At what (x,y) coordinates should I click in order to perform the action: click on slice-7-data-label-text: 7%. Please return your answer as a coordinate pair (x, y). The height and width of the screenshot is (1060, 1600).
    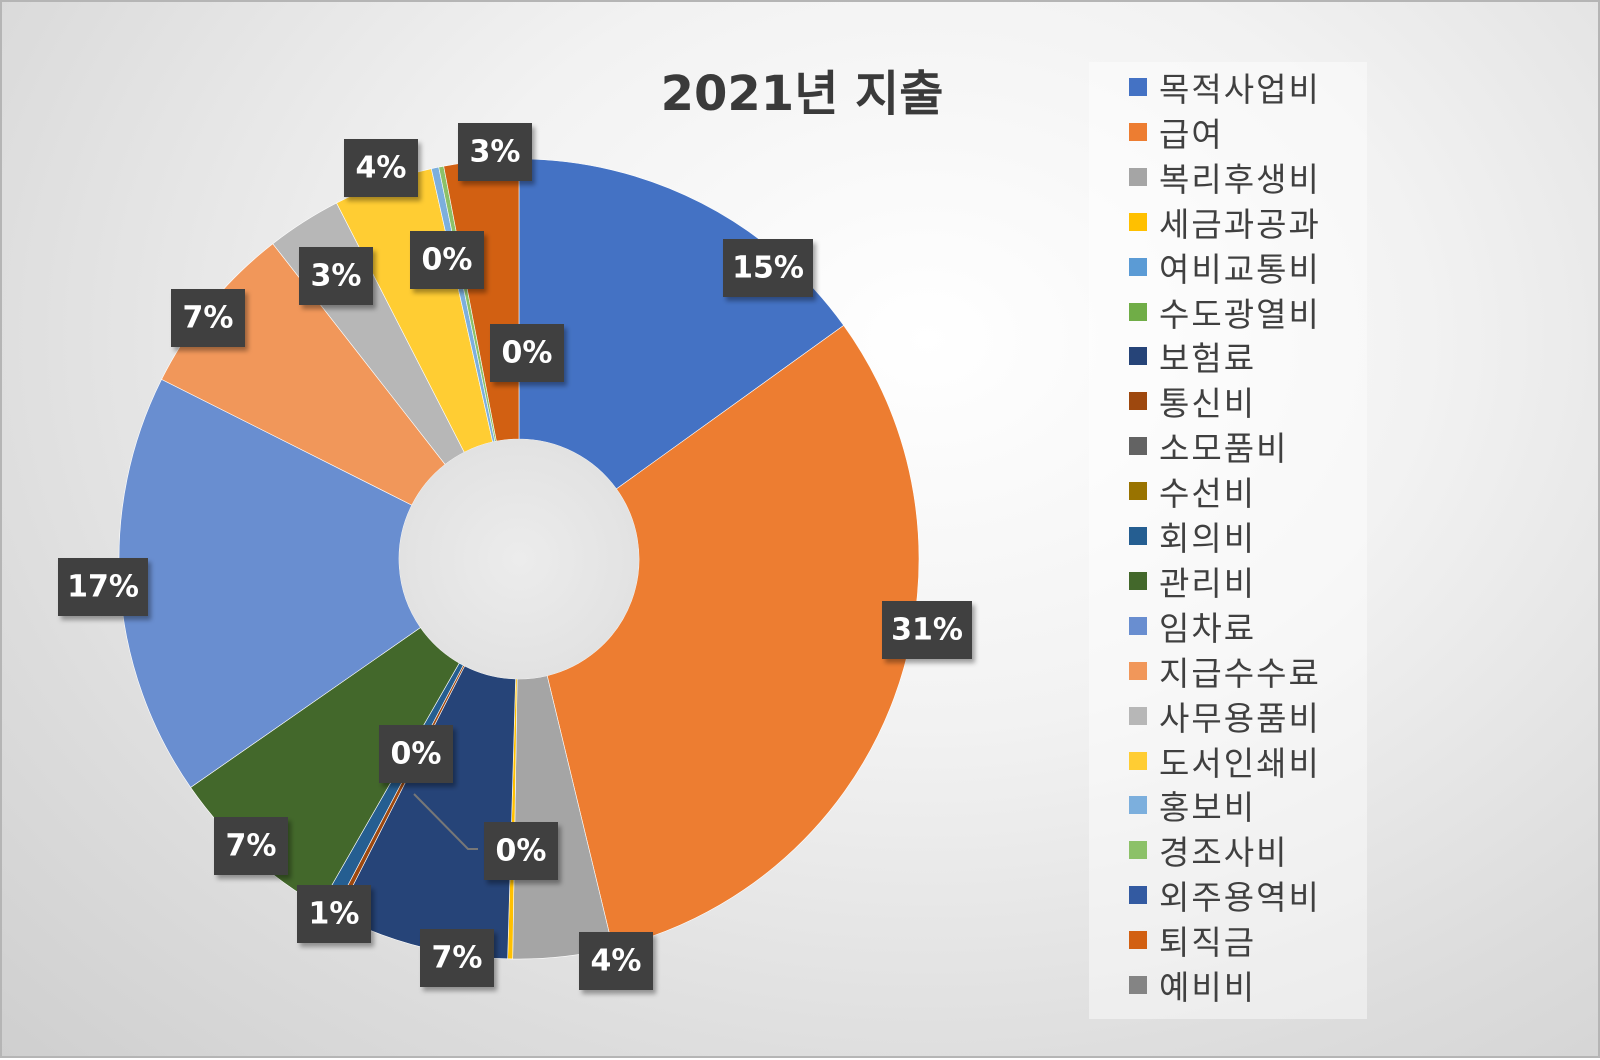
    Looking at the image, I should click on (457, 958).